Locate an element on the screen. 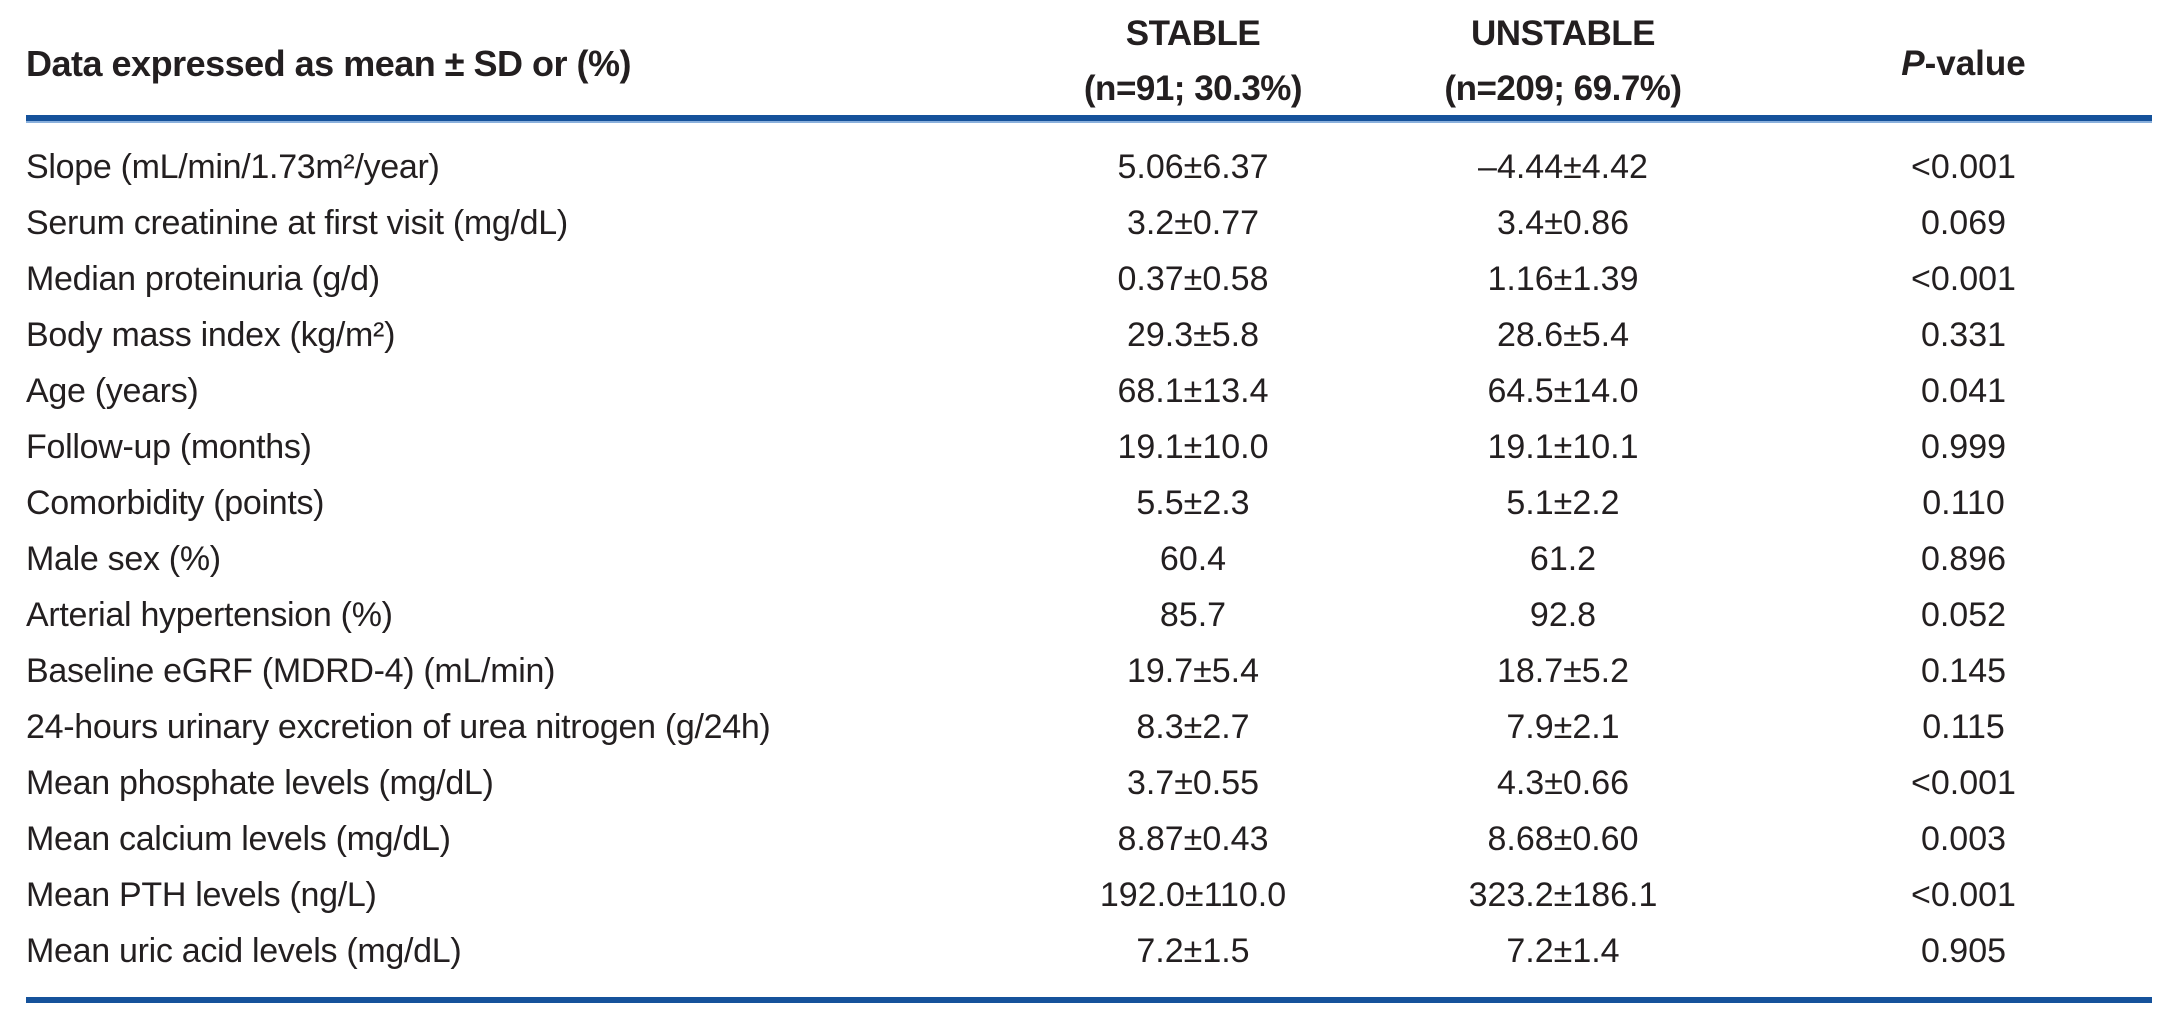 This screenshot has height=1012, width=2181. pvalue-cell: 0.041 is located at coordinates (1963, 390).